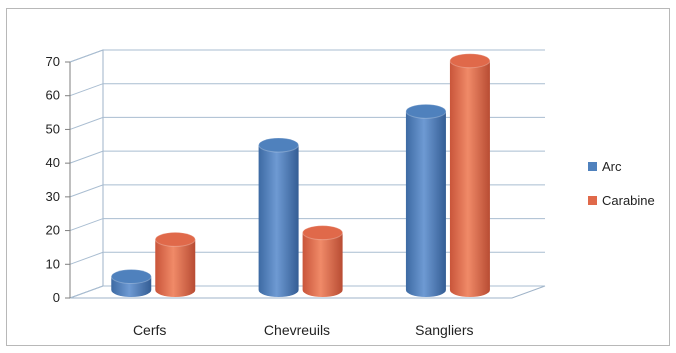 This screenshot has width=676, height=353. I want to click on x-tick-label: Cerfs, so click(149, 330).